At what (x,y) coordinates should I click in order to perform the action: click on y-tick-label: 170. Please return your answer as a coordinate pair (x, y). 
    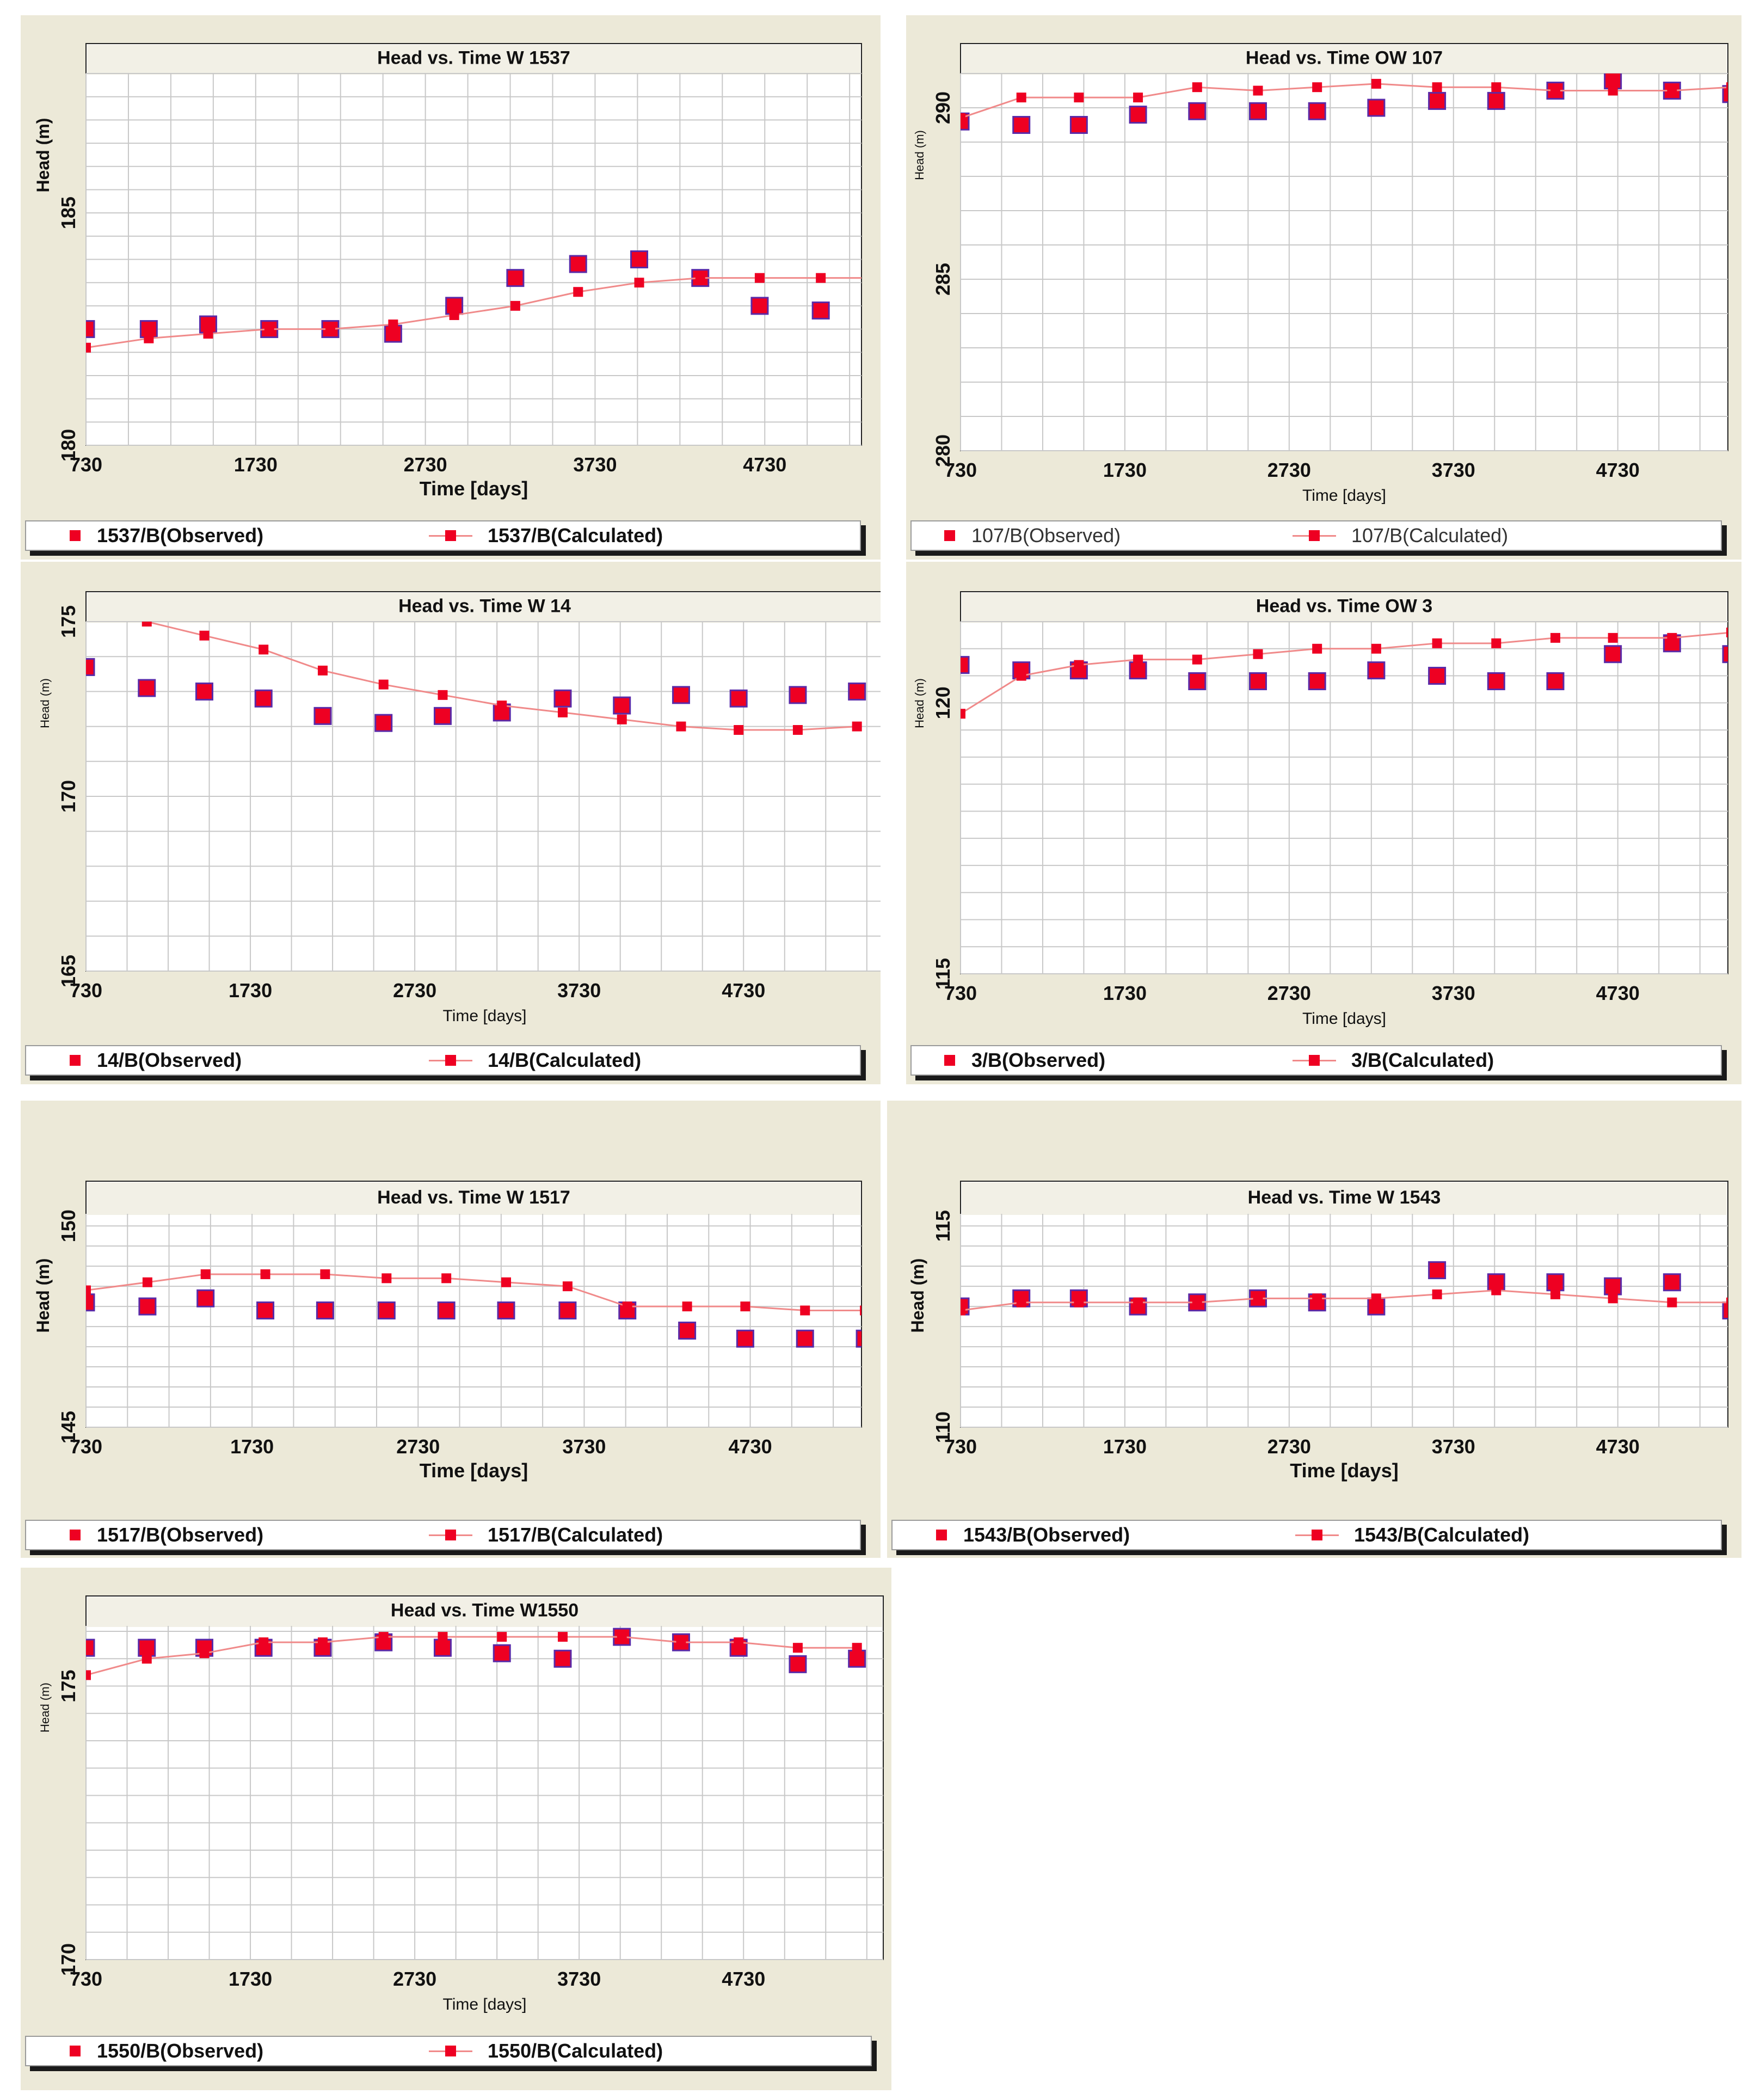
    Looking at the image, I should click on (68, 796).